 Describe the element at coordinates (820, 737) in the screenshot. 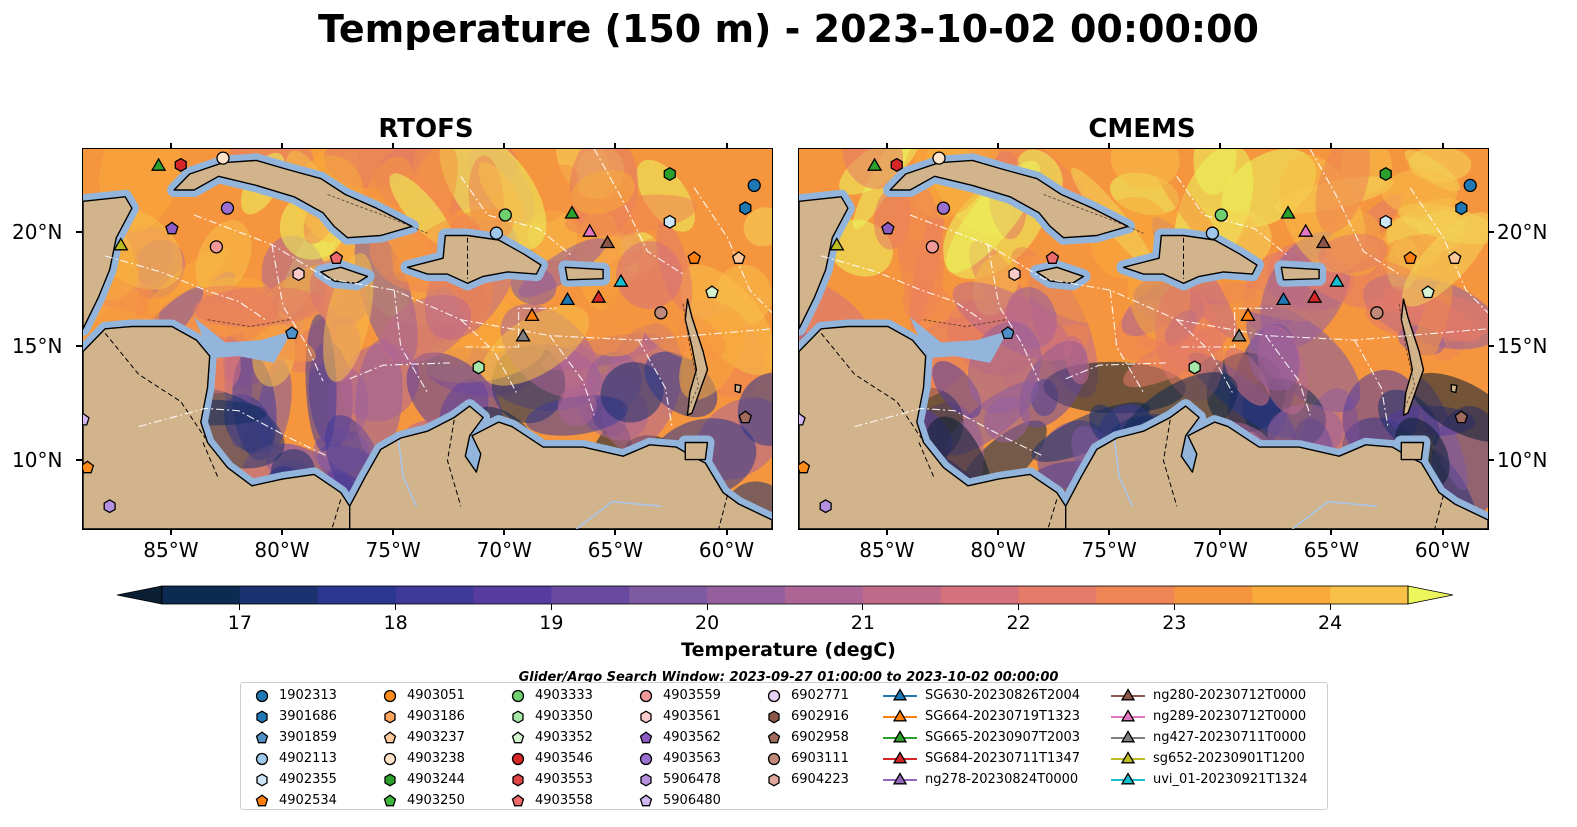

I see `legend-label: 6902958` at that location.